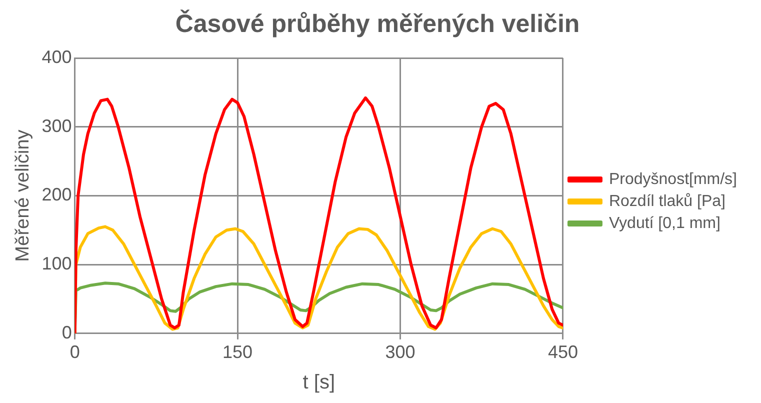  I want to click on y-tick-label: 300, so click(57, 126).